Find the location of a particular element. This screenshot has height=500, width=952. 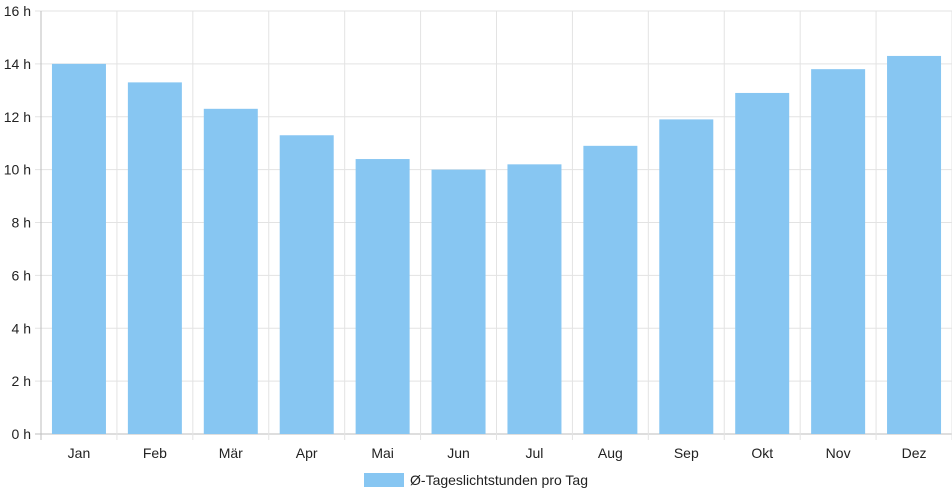

legend: Ø-Tageslichtstunden pro Tag is located at coordinates (476, 480).